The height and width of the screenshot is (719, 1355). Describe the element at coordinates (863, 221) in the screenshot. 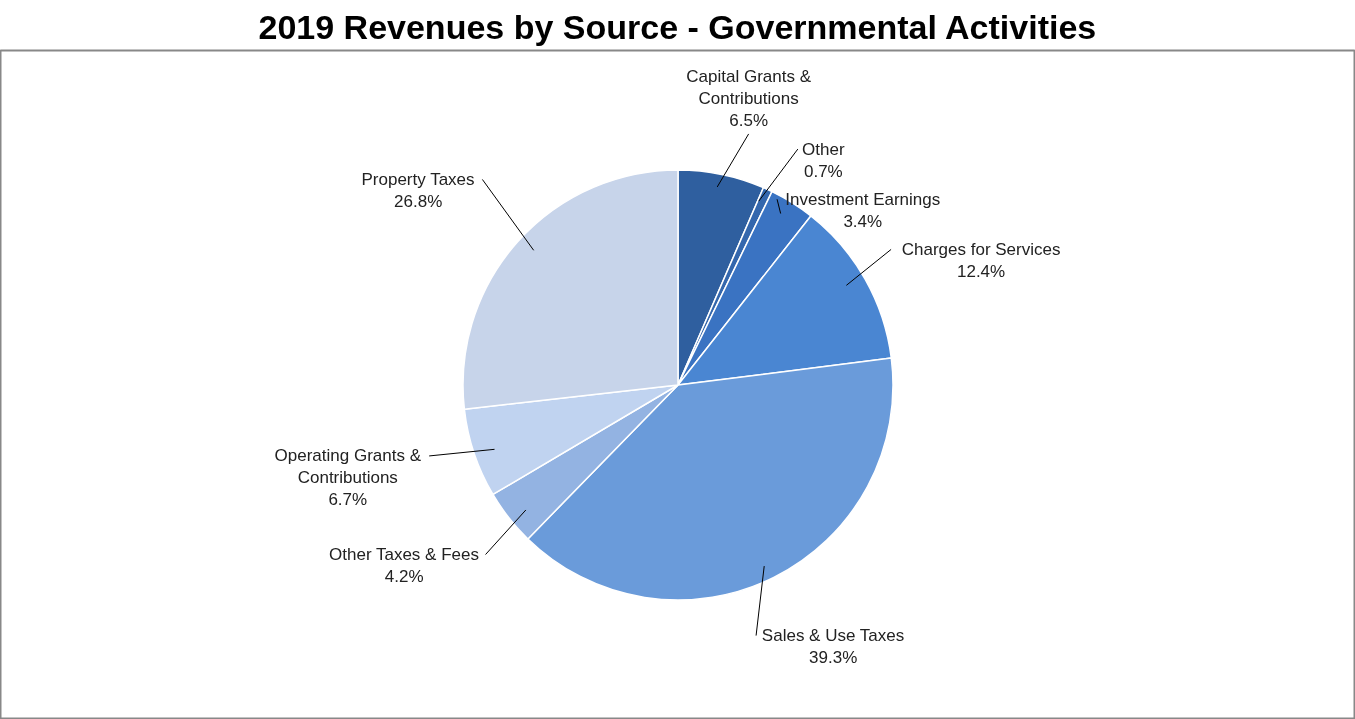

I see `data-label: 3.4%` at that location.